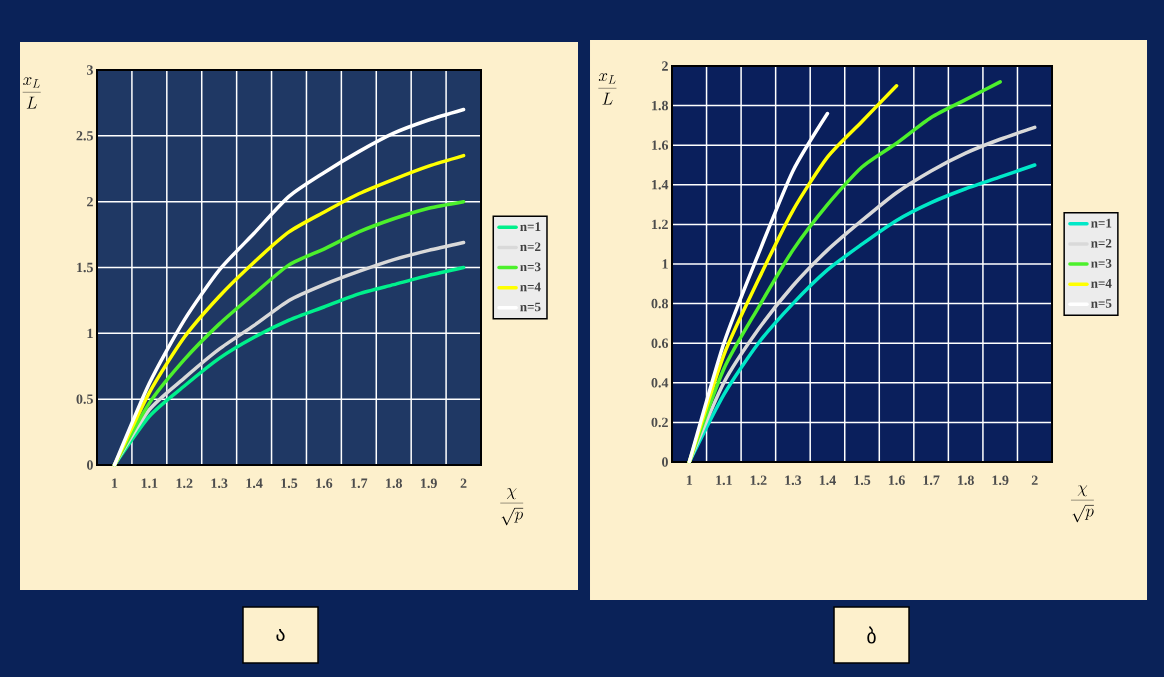  I want to click on y-tick-label: 0.6, so click(660, 343).